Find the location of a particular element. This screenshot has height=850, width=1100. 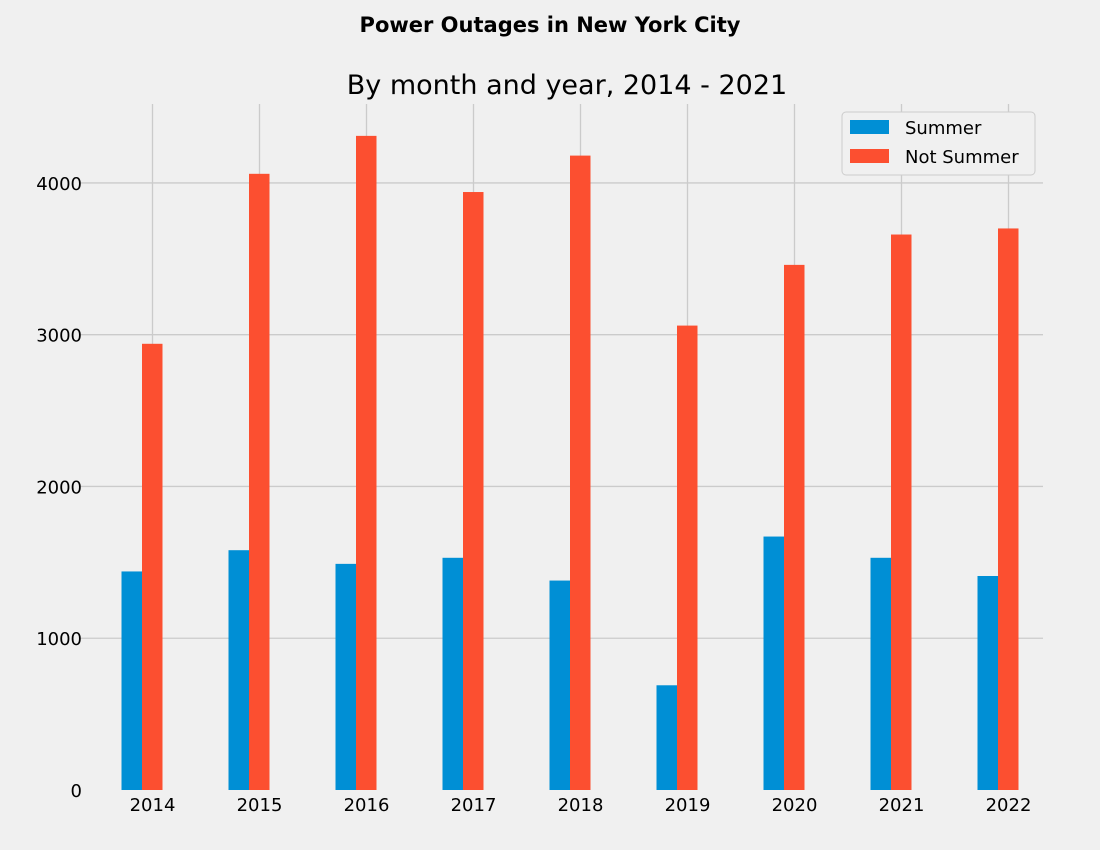

bar-summer-2019 is located at coordinates (666, 737).